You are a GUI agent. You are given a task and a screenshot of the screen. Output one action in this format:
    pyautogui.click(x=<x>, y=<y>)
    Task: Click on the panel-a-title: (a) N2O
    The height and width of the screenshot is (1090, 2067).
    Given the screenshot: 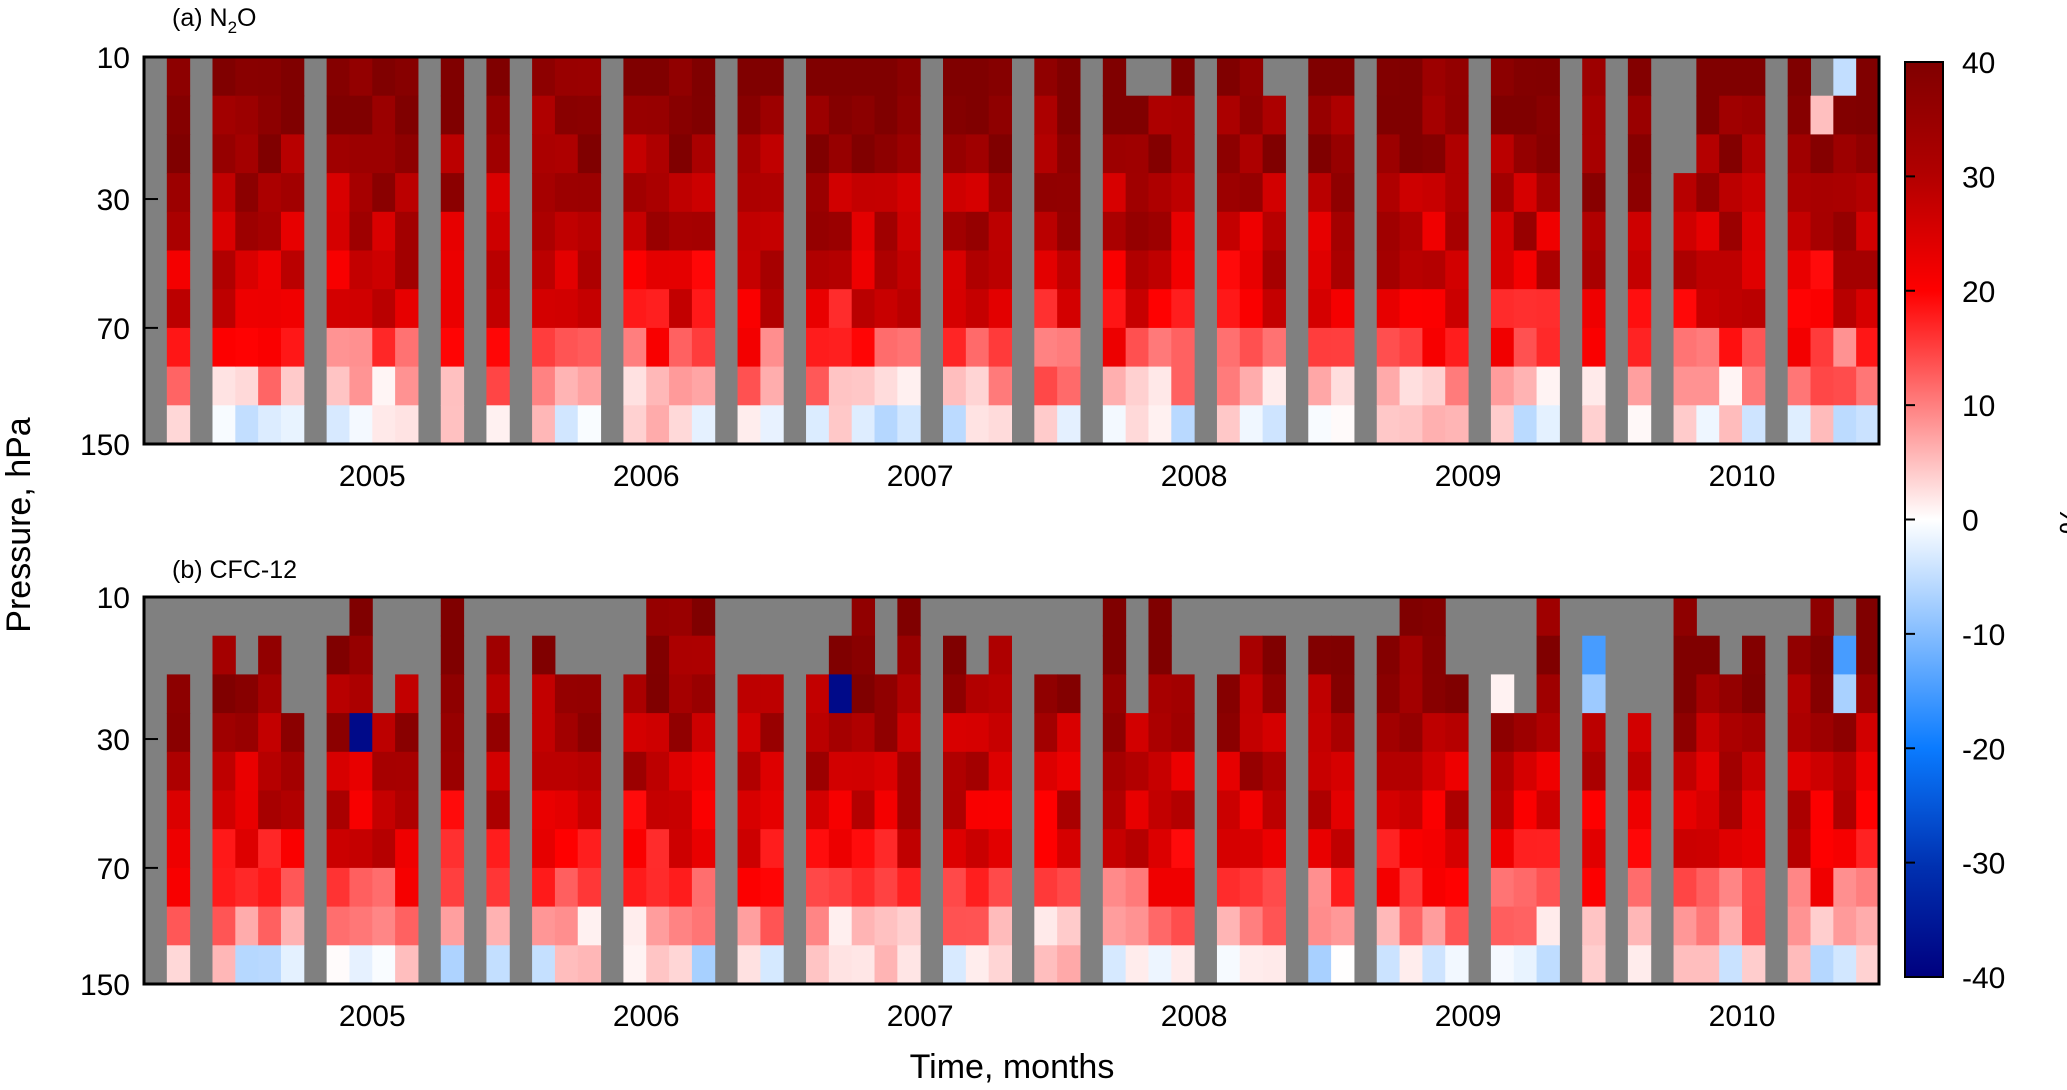 What is the action you would take?
    pyautogui.click(x=214, y=20)
    